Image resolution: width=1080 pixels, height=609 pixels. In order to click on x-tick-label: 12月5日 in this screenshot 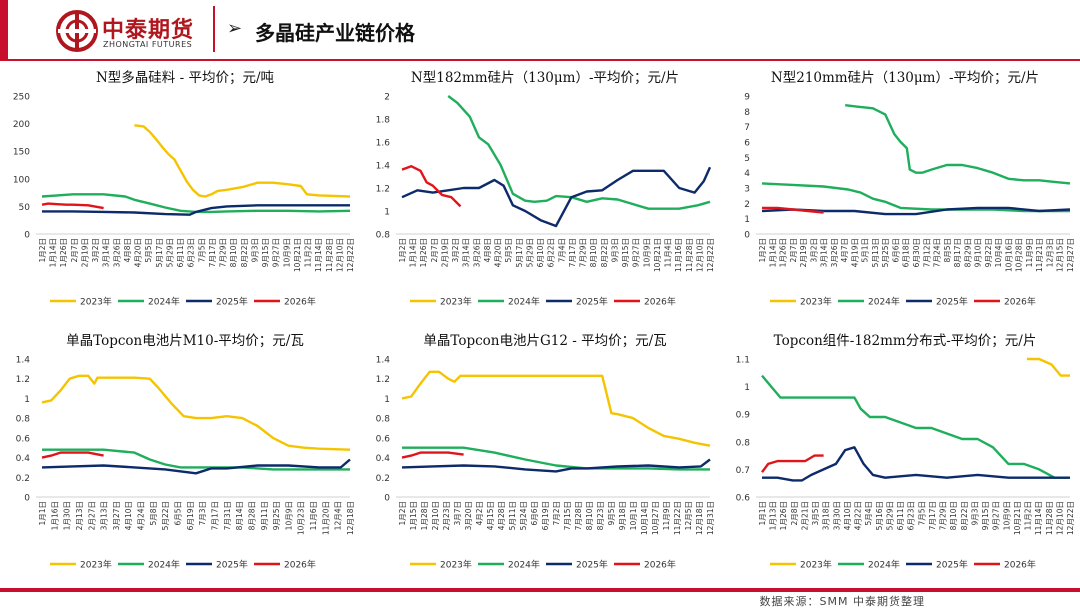, I will do `click(688, 515)`.